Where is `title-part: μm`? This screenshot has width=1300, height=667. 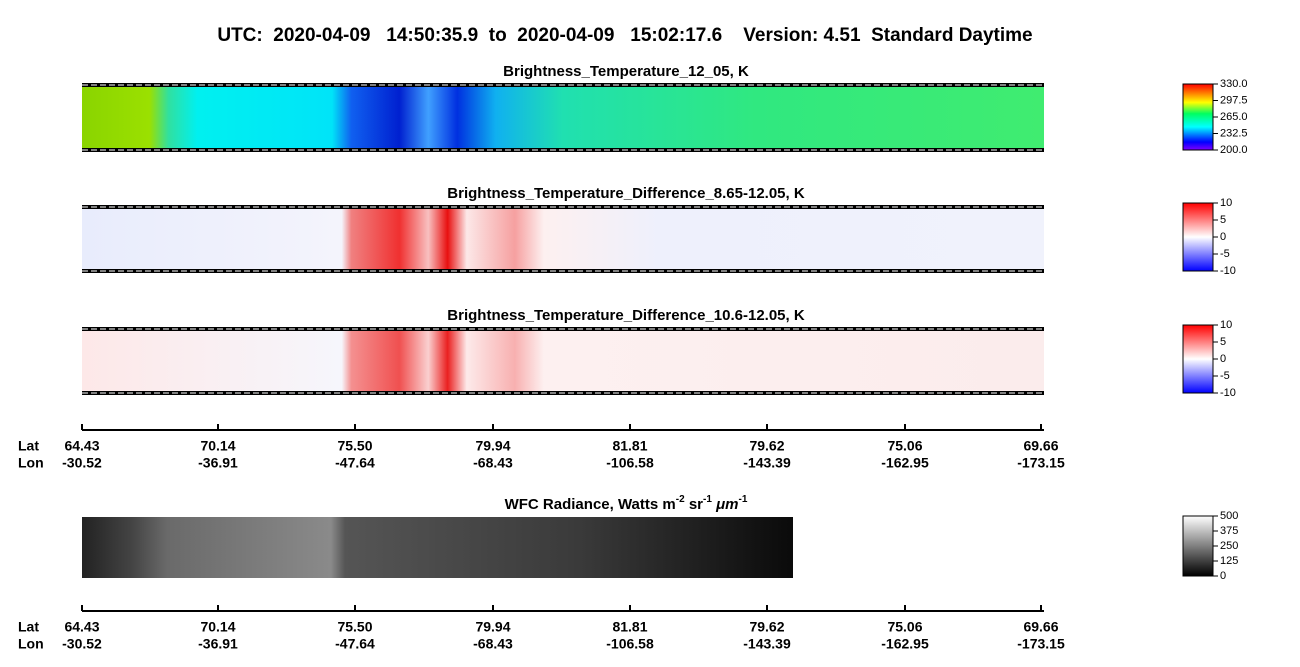
title-part: μm is located at coordinates (726, 504).